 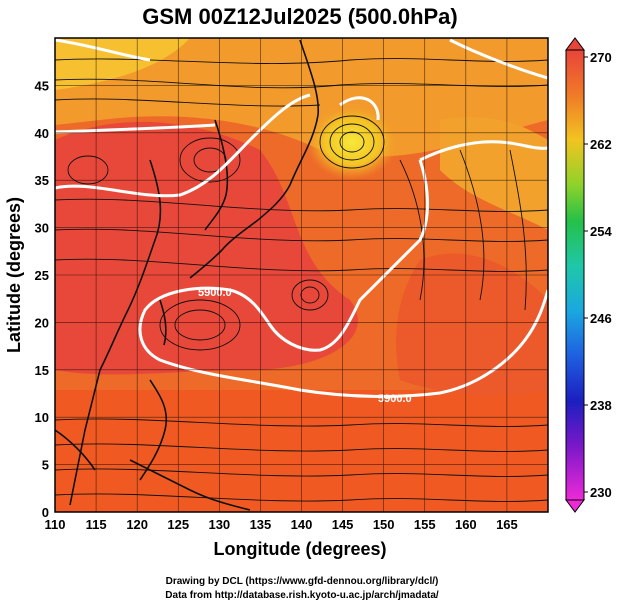 I want to click on contour-label-1: 5900.0, so click(x=215, y=293).